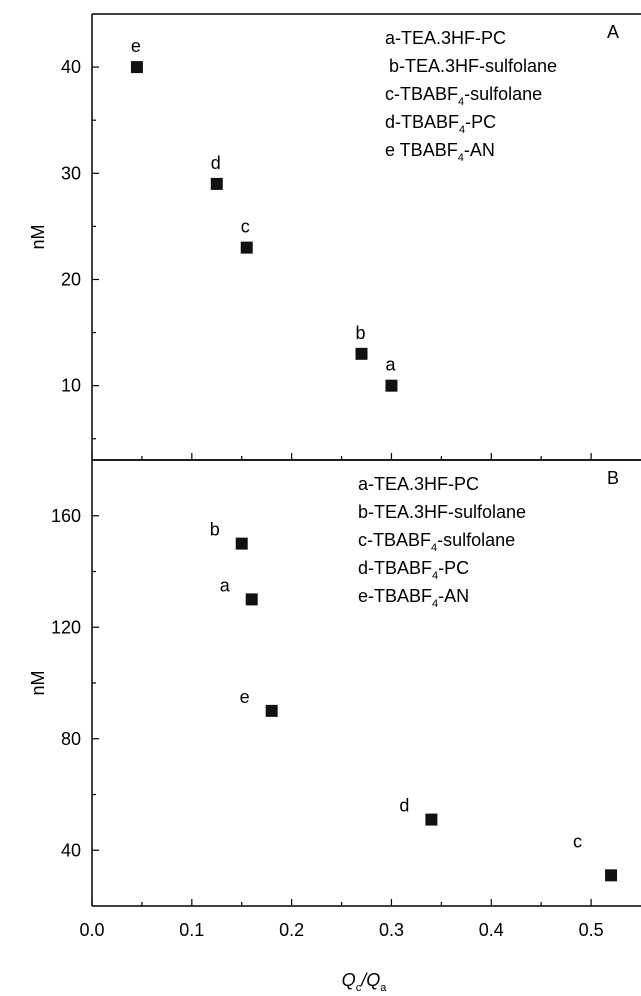 Image resolution: width=641 pixels, height=996 pixels. I want to click on x-axis-label-part: a, so click(383, 988).